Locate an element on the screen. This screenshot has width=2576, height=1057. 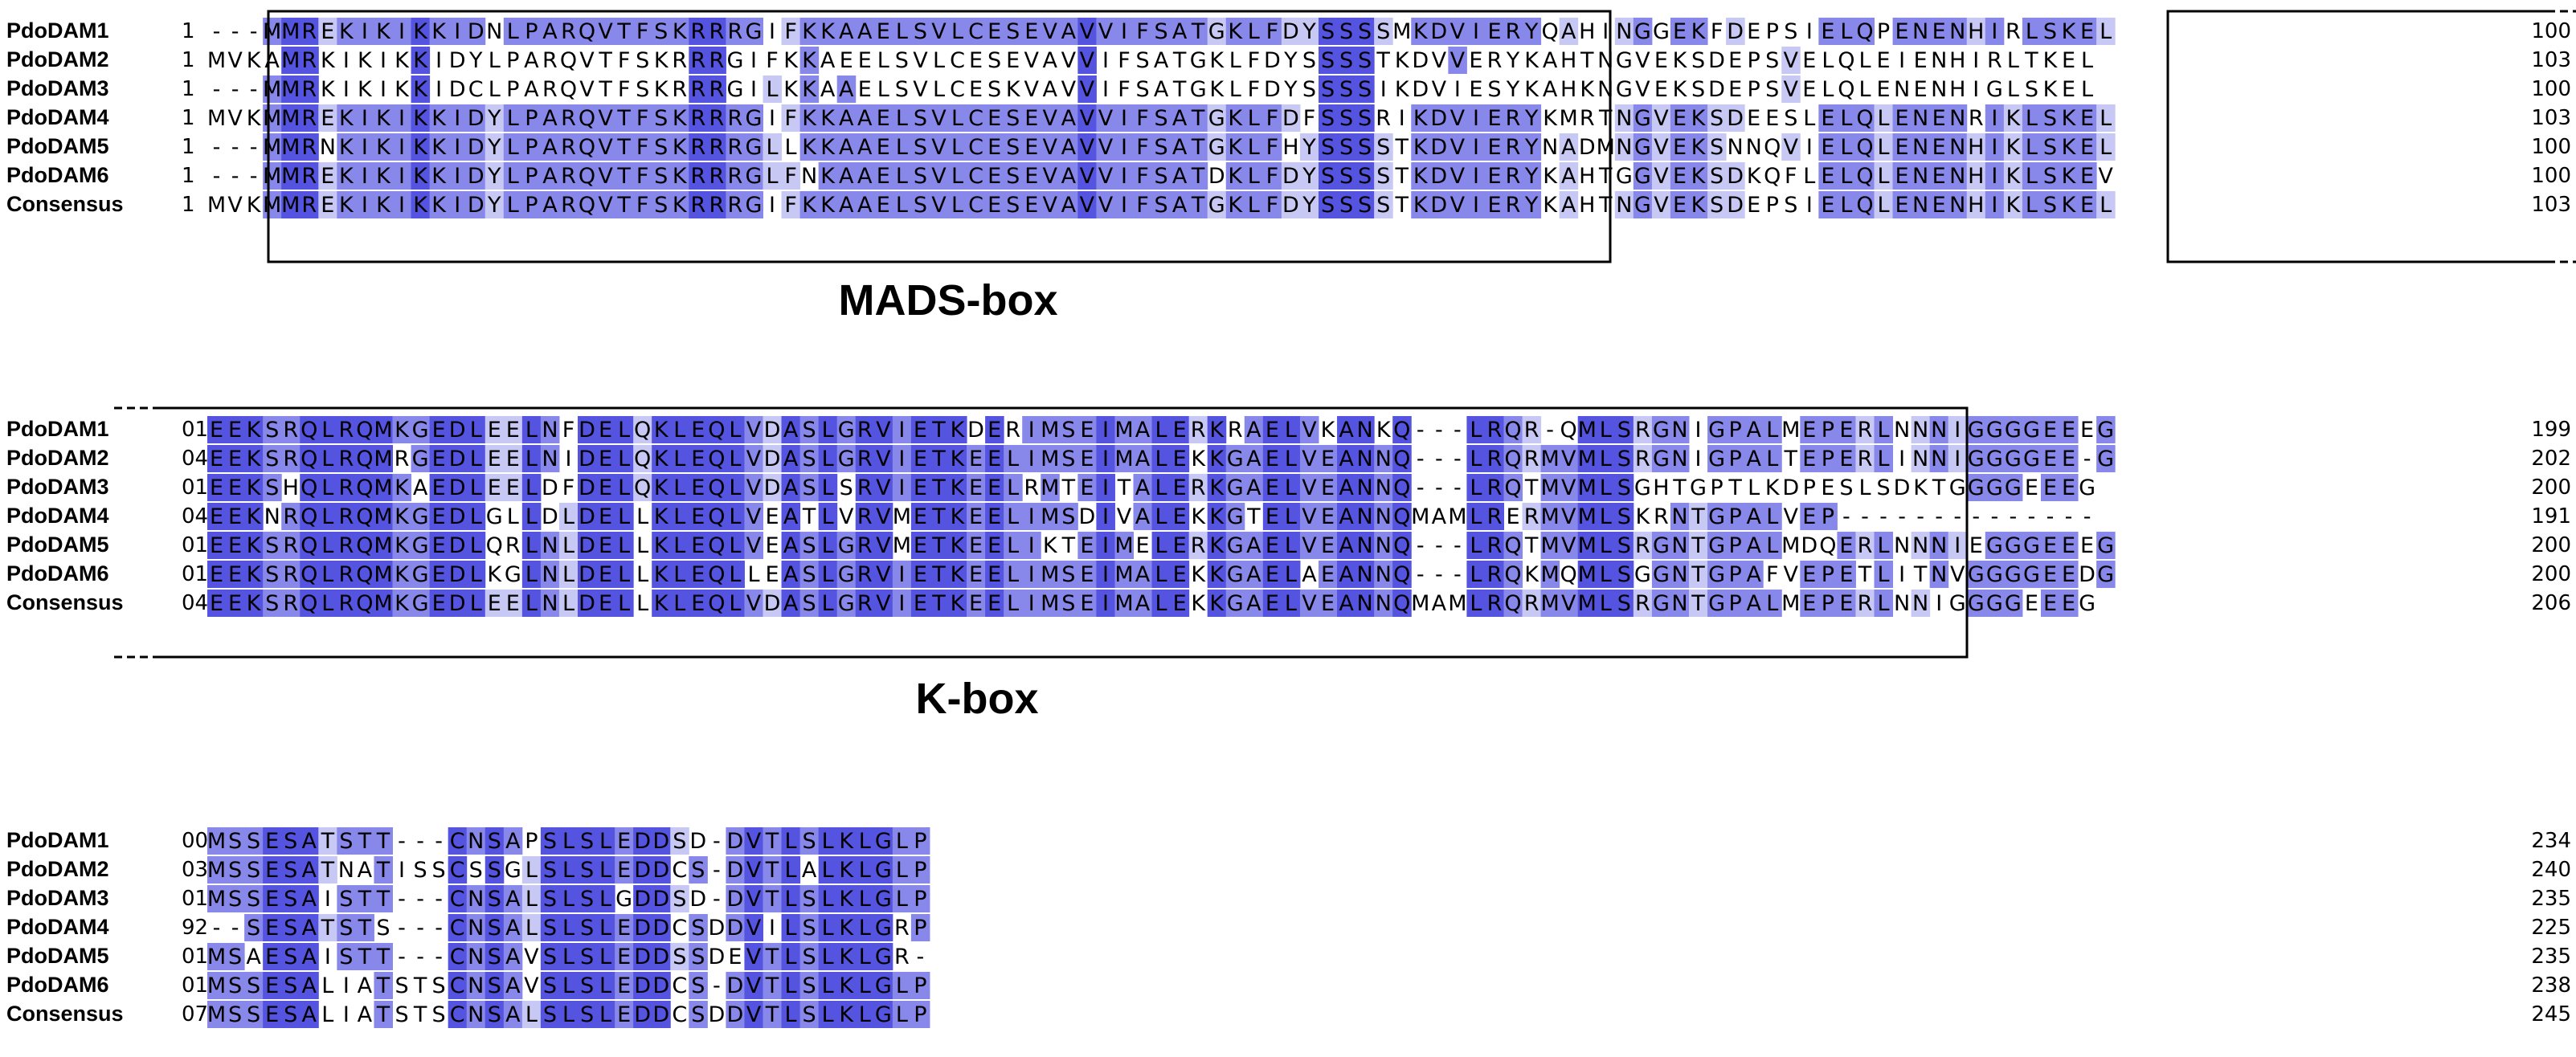
residue: N is located at coordinates (1920, 459).